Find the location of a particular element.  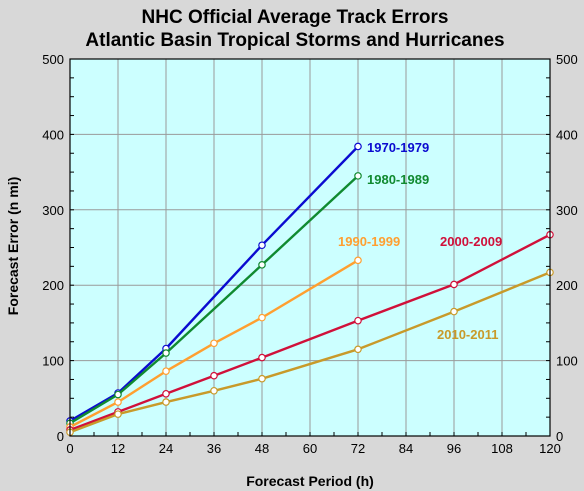

y-tick-label-left: 0 is located at coordinates (60, 436).